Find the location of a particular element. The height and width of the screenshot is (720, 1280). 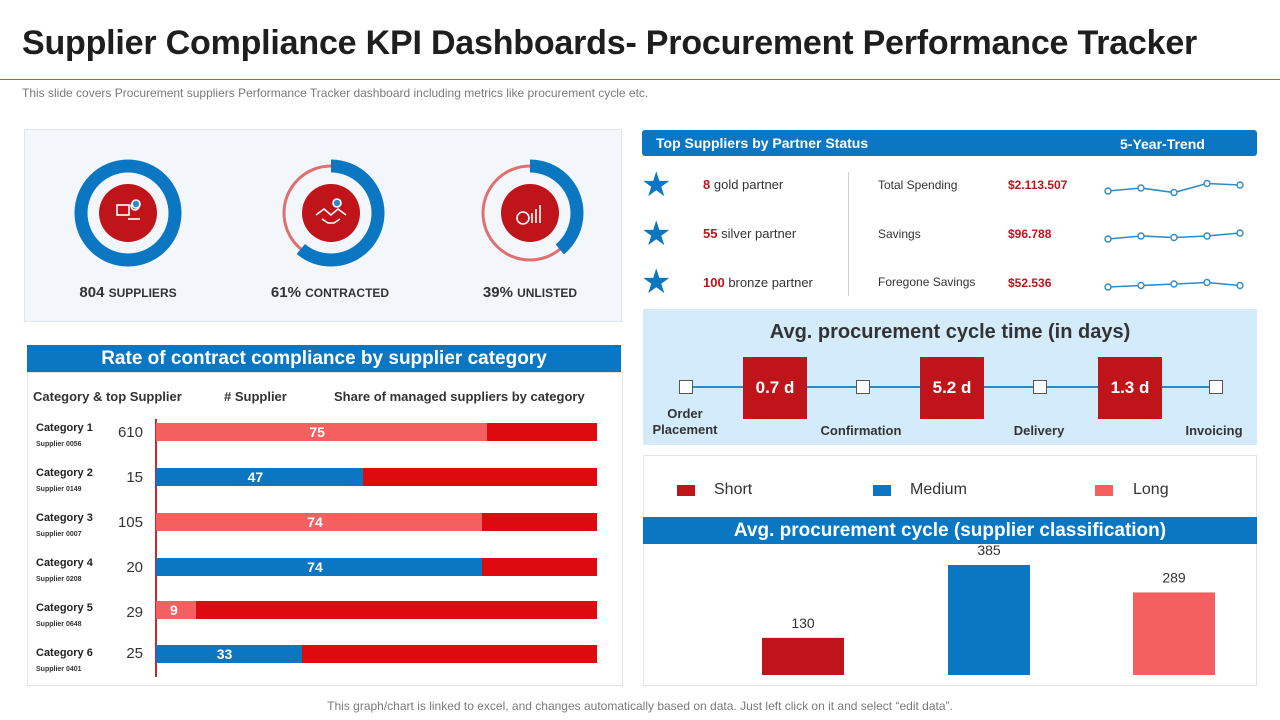

category-supplier-count: 105 is located at coordinates (130, 522).